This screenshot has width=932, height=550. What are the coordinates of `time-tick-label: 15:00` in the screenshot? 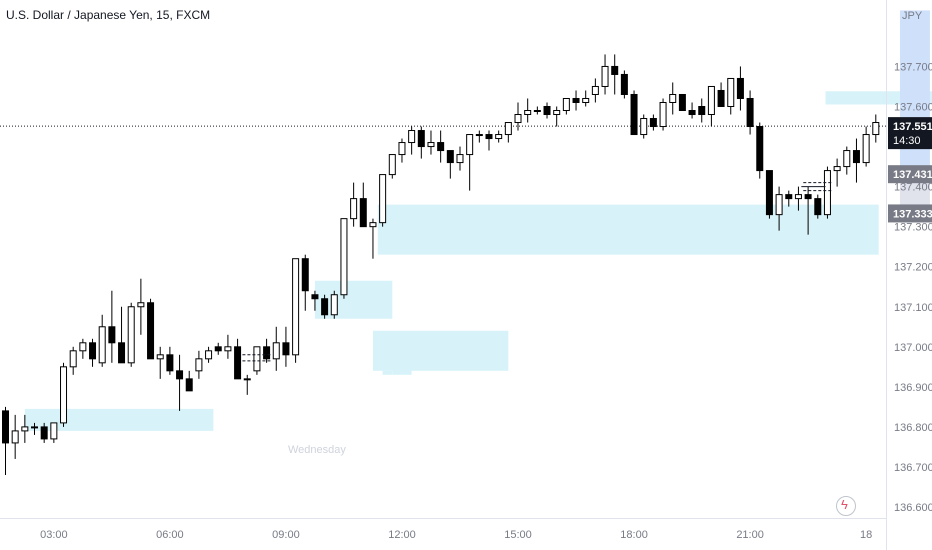 It's located at (518, 535).